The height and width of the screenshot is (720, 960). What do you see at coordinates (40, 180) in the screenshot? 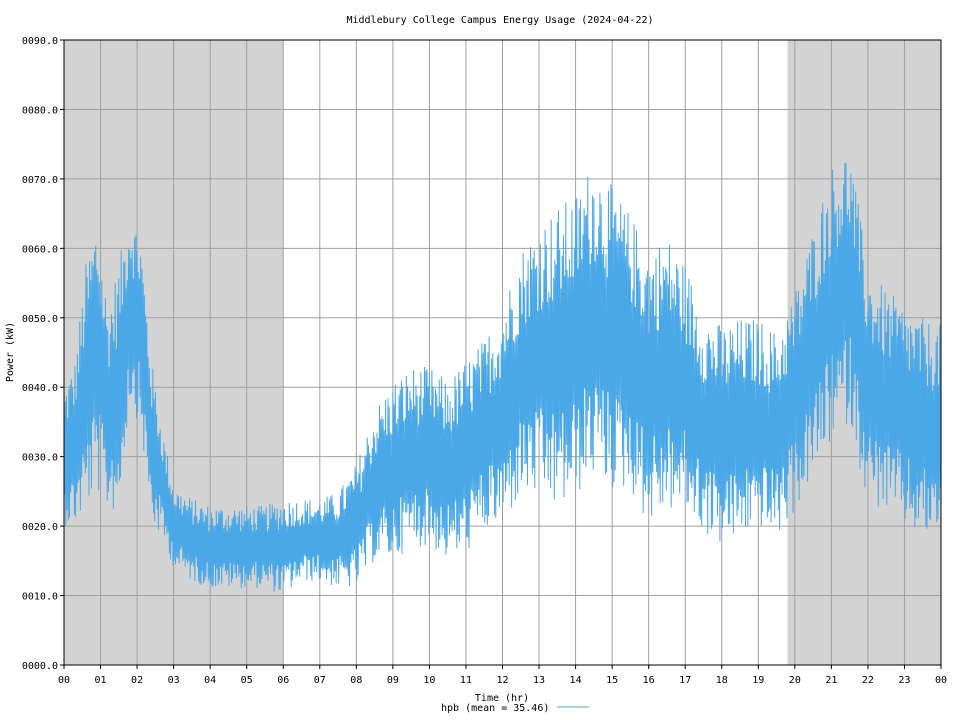
I see `y-tick-label: 0070.0` at bounding box center [40, 180].